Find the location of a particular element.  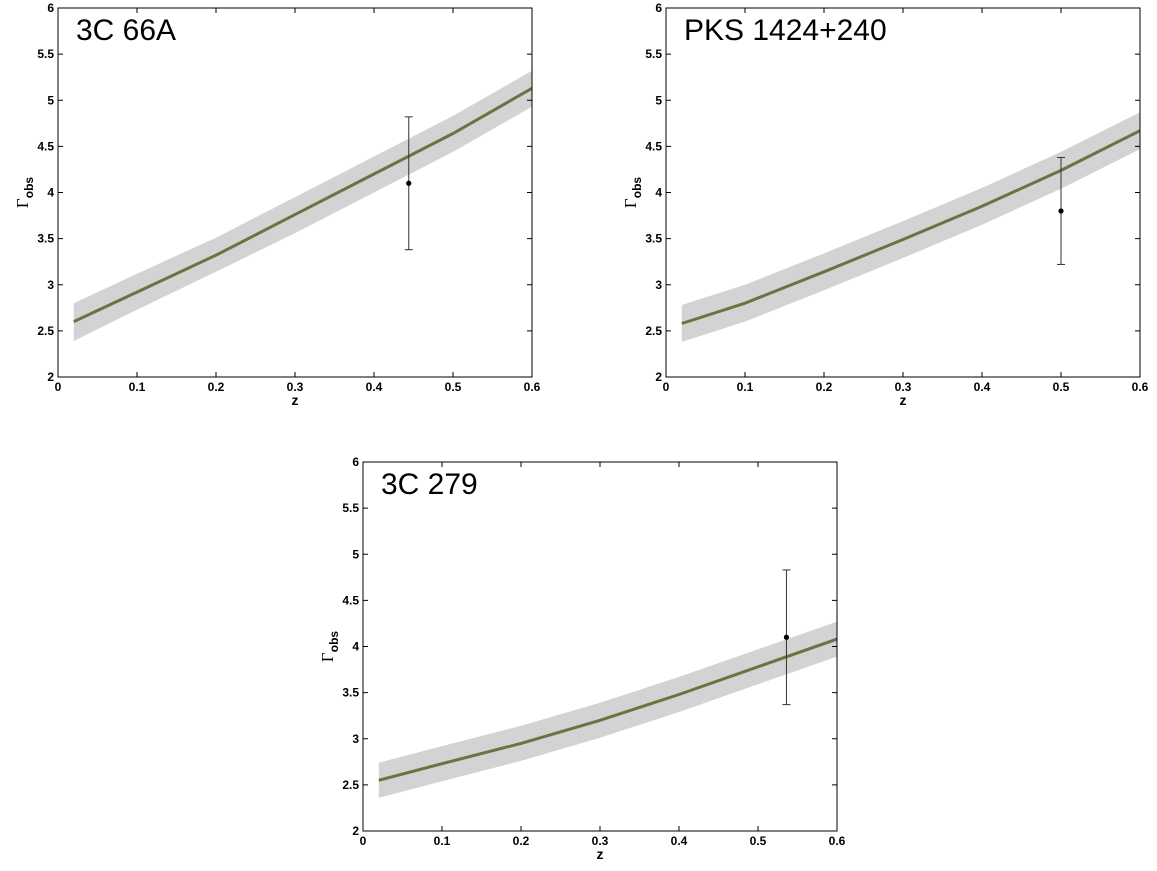

panel-title: 3C 66A is located at coordinates (126, 30).